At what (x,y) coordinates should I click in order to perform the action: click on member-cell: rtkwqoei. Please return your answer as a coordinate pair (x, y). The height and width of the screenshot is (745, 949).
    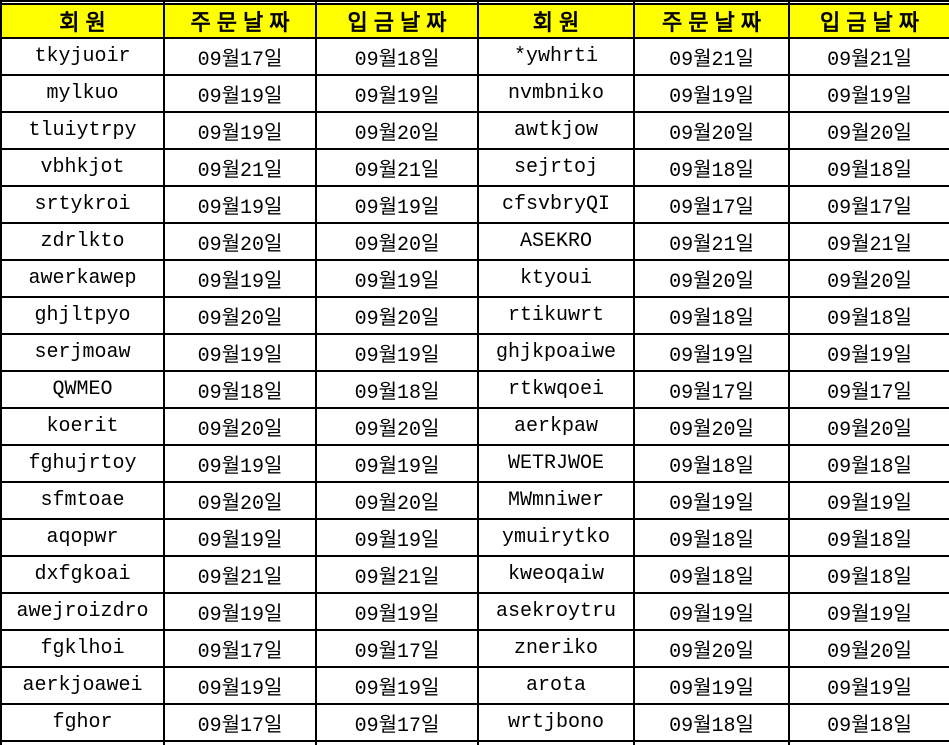
    Looking at the image, I should click on (556, 389).